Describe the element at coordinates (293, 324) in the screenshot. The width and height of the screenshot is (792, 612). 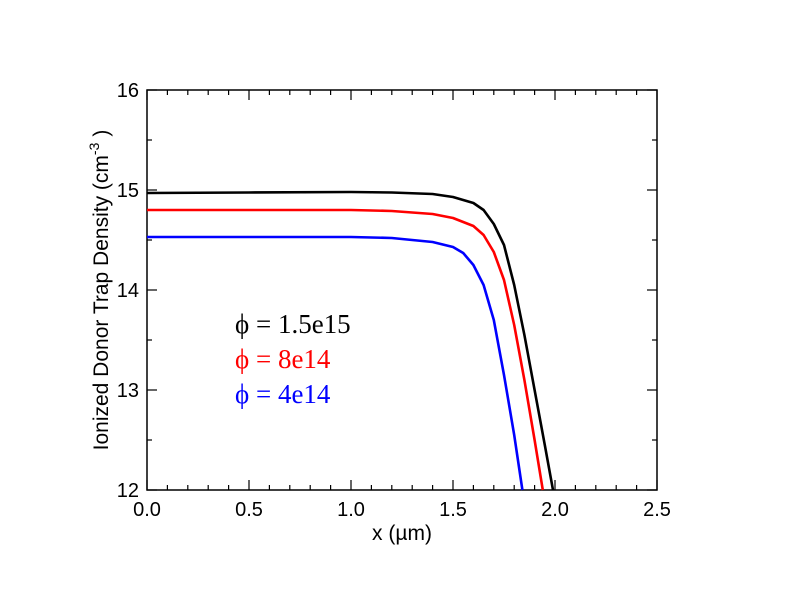
I see `legend-entry-1: ϕ = 1.5e15` at that location.